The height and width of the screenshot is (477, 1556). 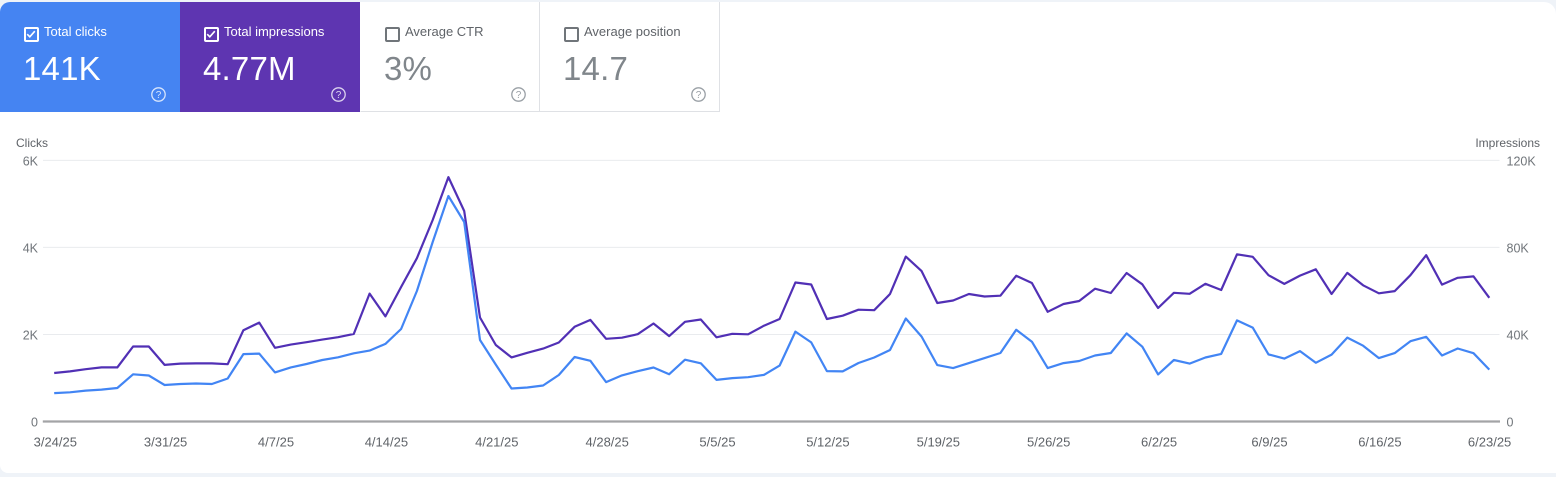 I want to click on svg-text: 4/7/25, so click(x=276, y=442).